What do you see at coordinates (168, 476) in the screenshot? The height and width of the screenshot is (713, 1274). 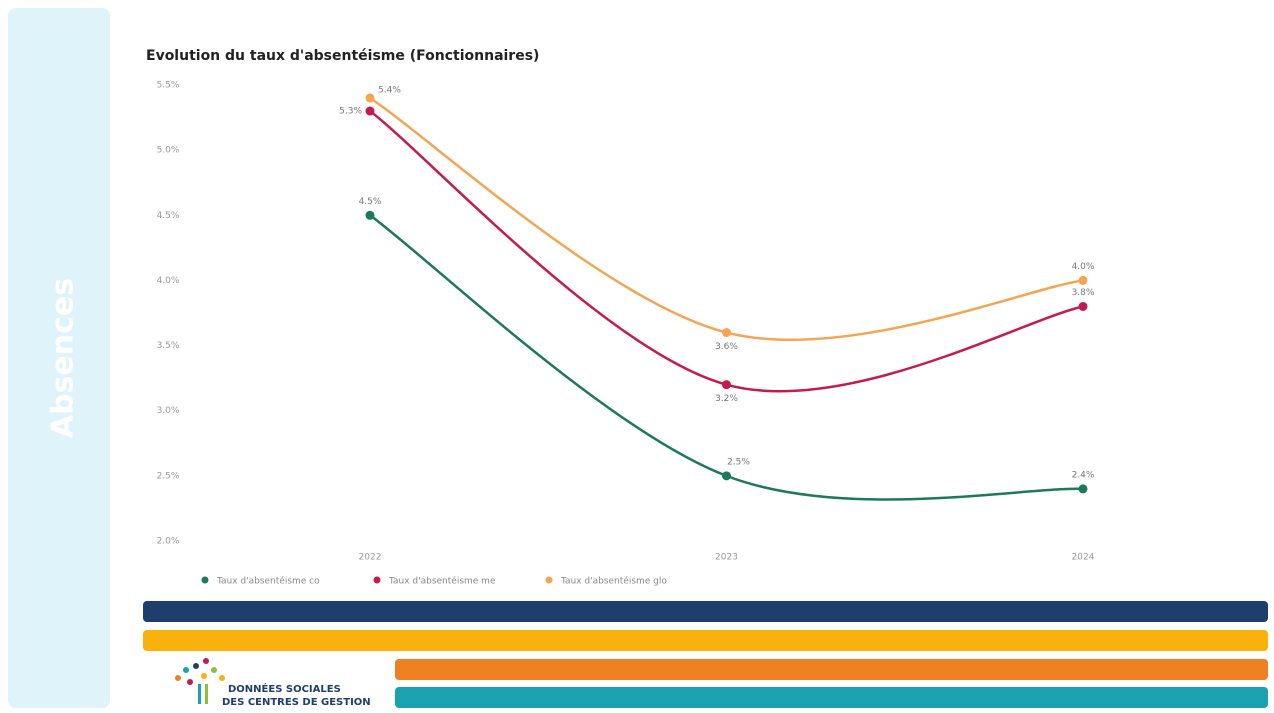 I see `y-tick-label: 2.5%` at bounding box center [168, 476].